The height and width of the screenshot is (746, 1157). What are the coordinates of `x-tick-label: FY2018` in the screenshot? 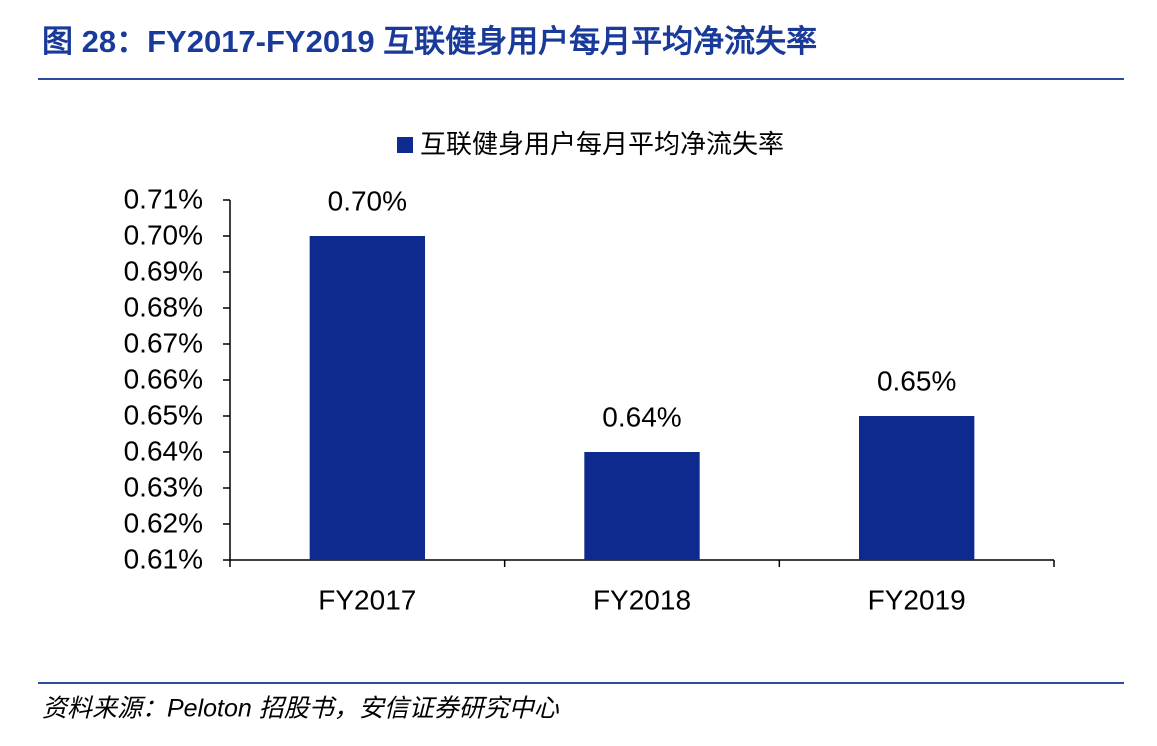 It's located at (642, 599).